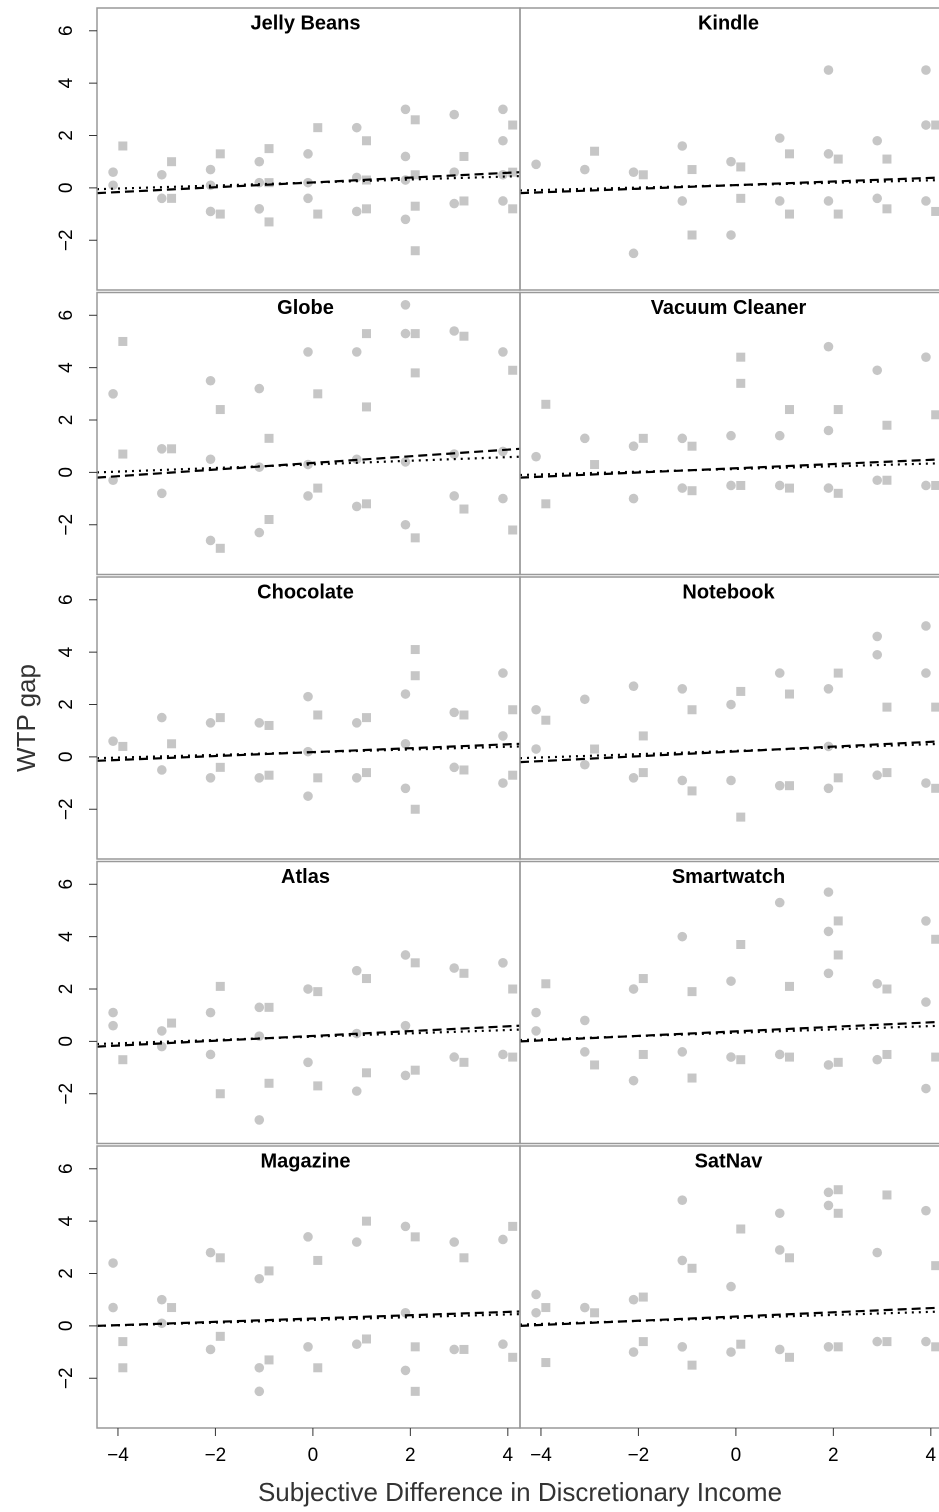 This screenshot has height=1512, width=939. What do you see at coordinates (305, 23) in the screenshot?
I see `panel-title: Jelly Beans` at bounding box center [305, 23].